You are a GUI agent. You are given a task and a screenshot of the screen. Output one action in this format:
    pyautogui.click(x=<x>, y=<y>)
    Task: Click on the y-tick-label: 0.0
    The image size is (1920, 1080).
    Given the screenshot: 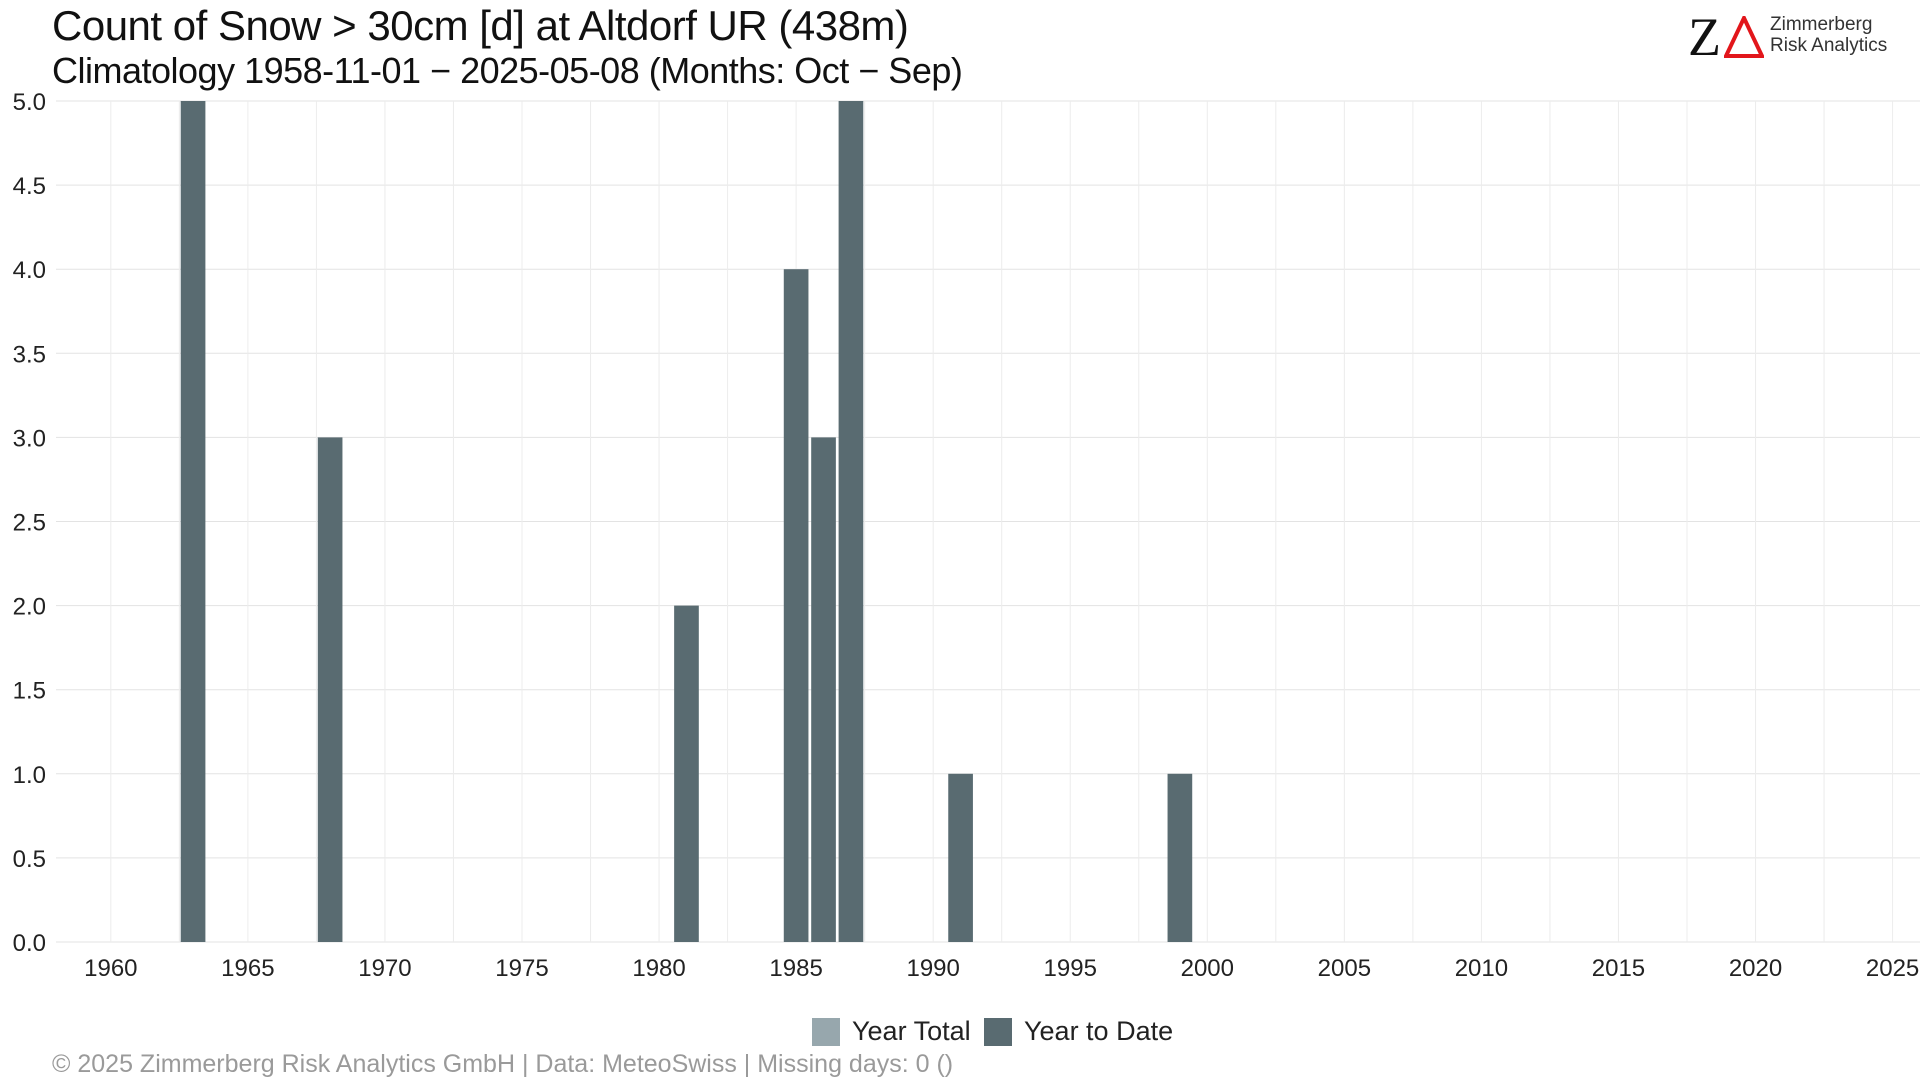 What is the action you would take?
    pyautogui.click(x=29, y=943)
    